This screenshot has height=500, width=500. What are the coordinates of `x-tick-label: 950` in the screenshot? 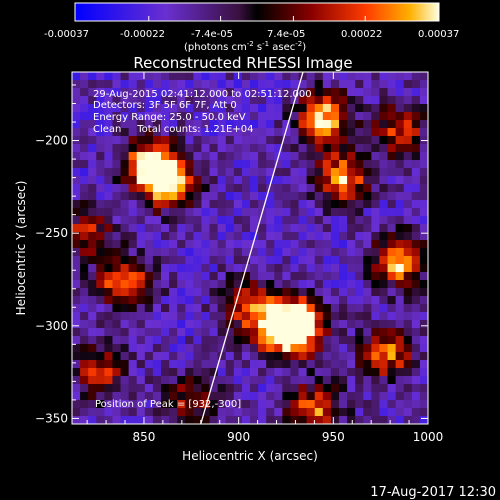 It's located at (333, 437).